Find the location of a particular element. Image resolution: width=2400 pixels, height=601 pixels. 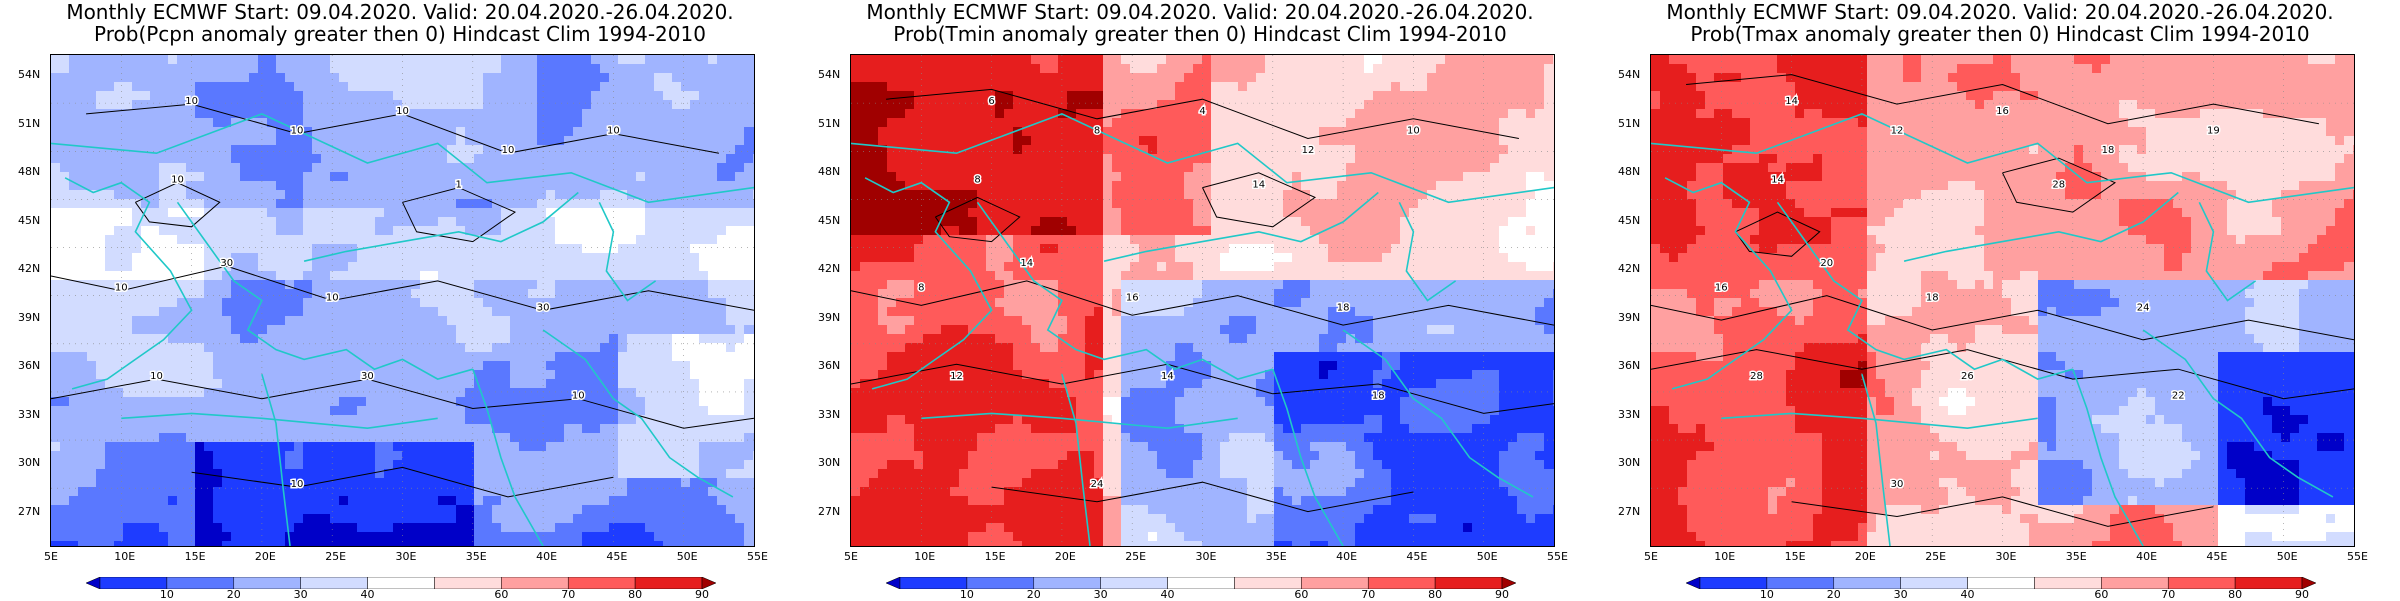

contour-label: 8 is located at coordinates (977, 180).